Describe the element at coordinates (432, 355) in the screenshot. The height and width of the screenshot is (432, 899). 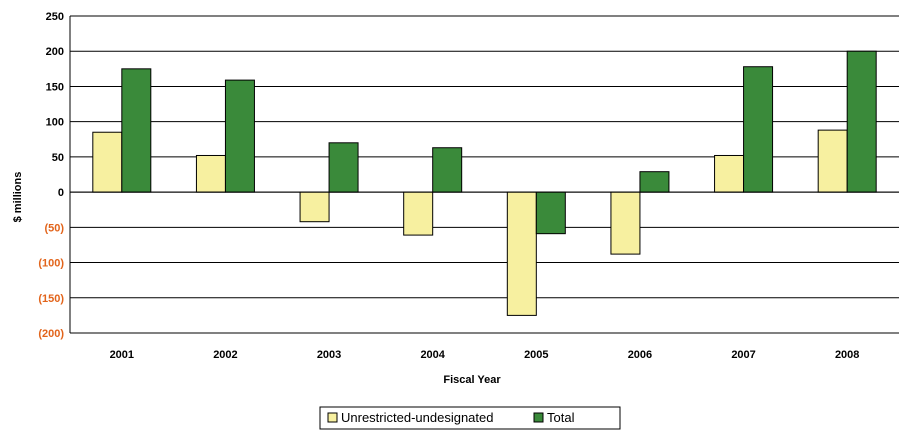
I see `x-tick-label: 2004` at that location.